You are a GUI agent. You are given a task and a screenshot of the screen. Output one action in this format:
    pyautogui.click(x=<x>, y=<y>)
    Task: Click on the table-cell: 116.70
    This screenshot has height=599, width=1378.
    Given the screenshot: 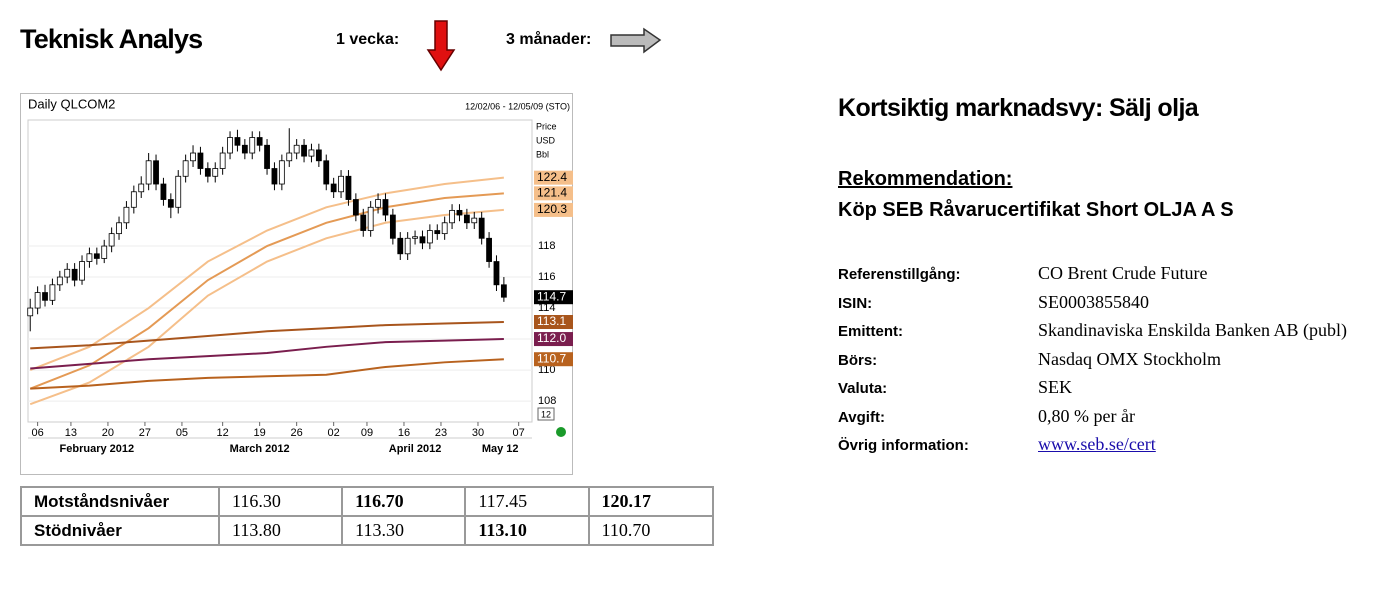 What is the action you would take?
    pyautogui.click(x=404, y=501)
    